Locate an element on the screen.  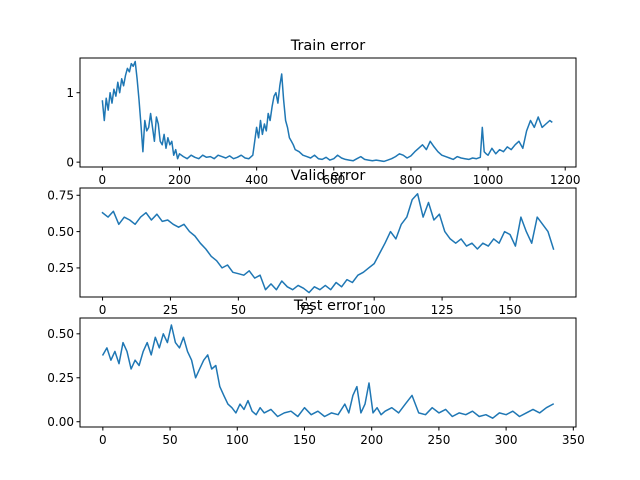
test-error-line is located at coordinates (328, 371).